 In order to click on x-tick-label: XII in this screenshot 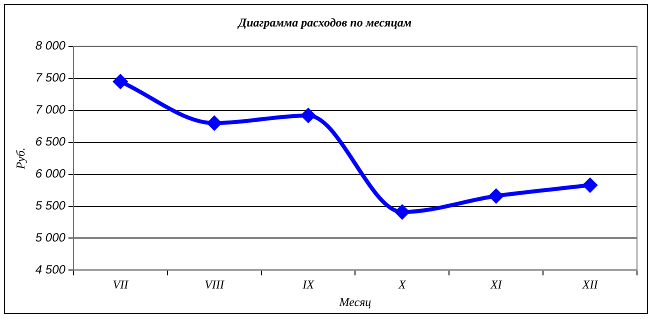, I will do `click(590, 285)`.